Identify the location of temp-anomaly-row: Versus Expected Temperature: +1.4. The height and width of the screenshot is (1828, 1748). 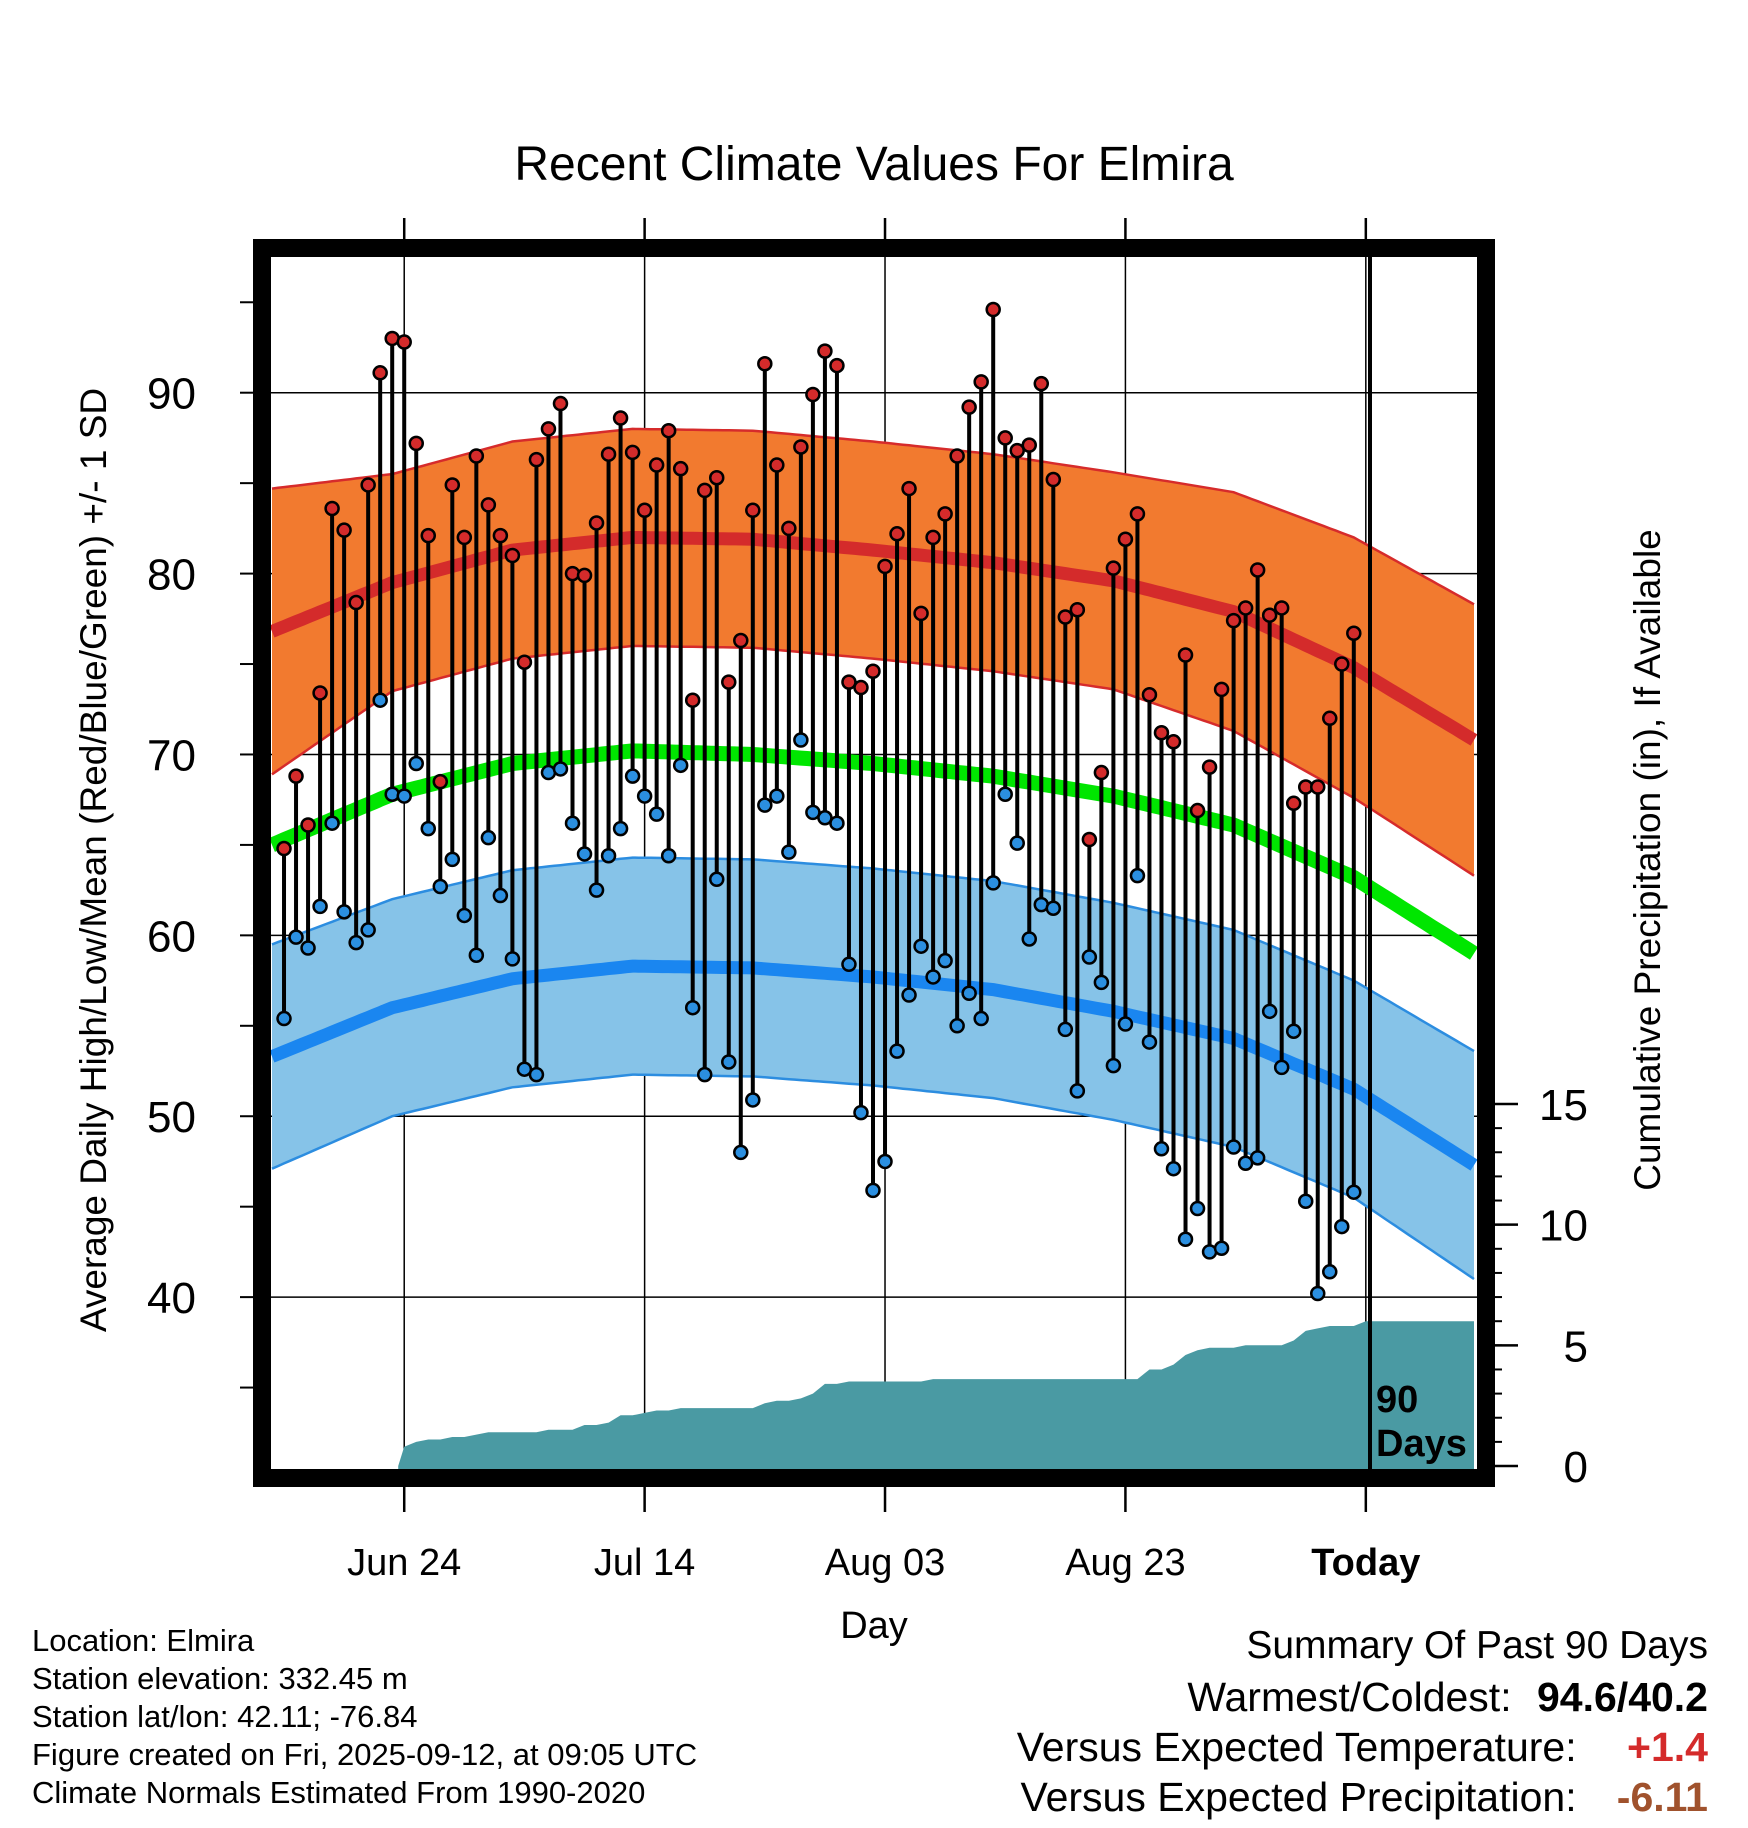
(1362, 1747).